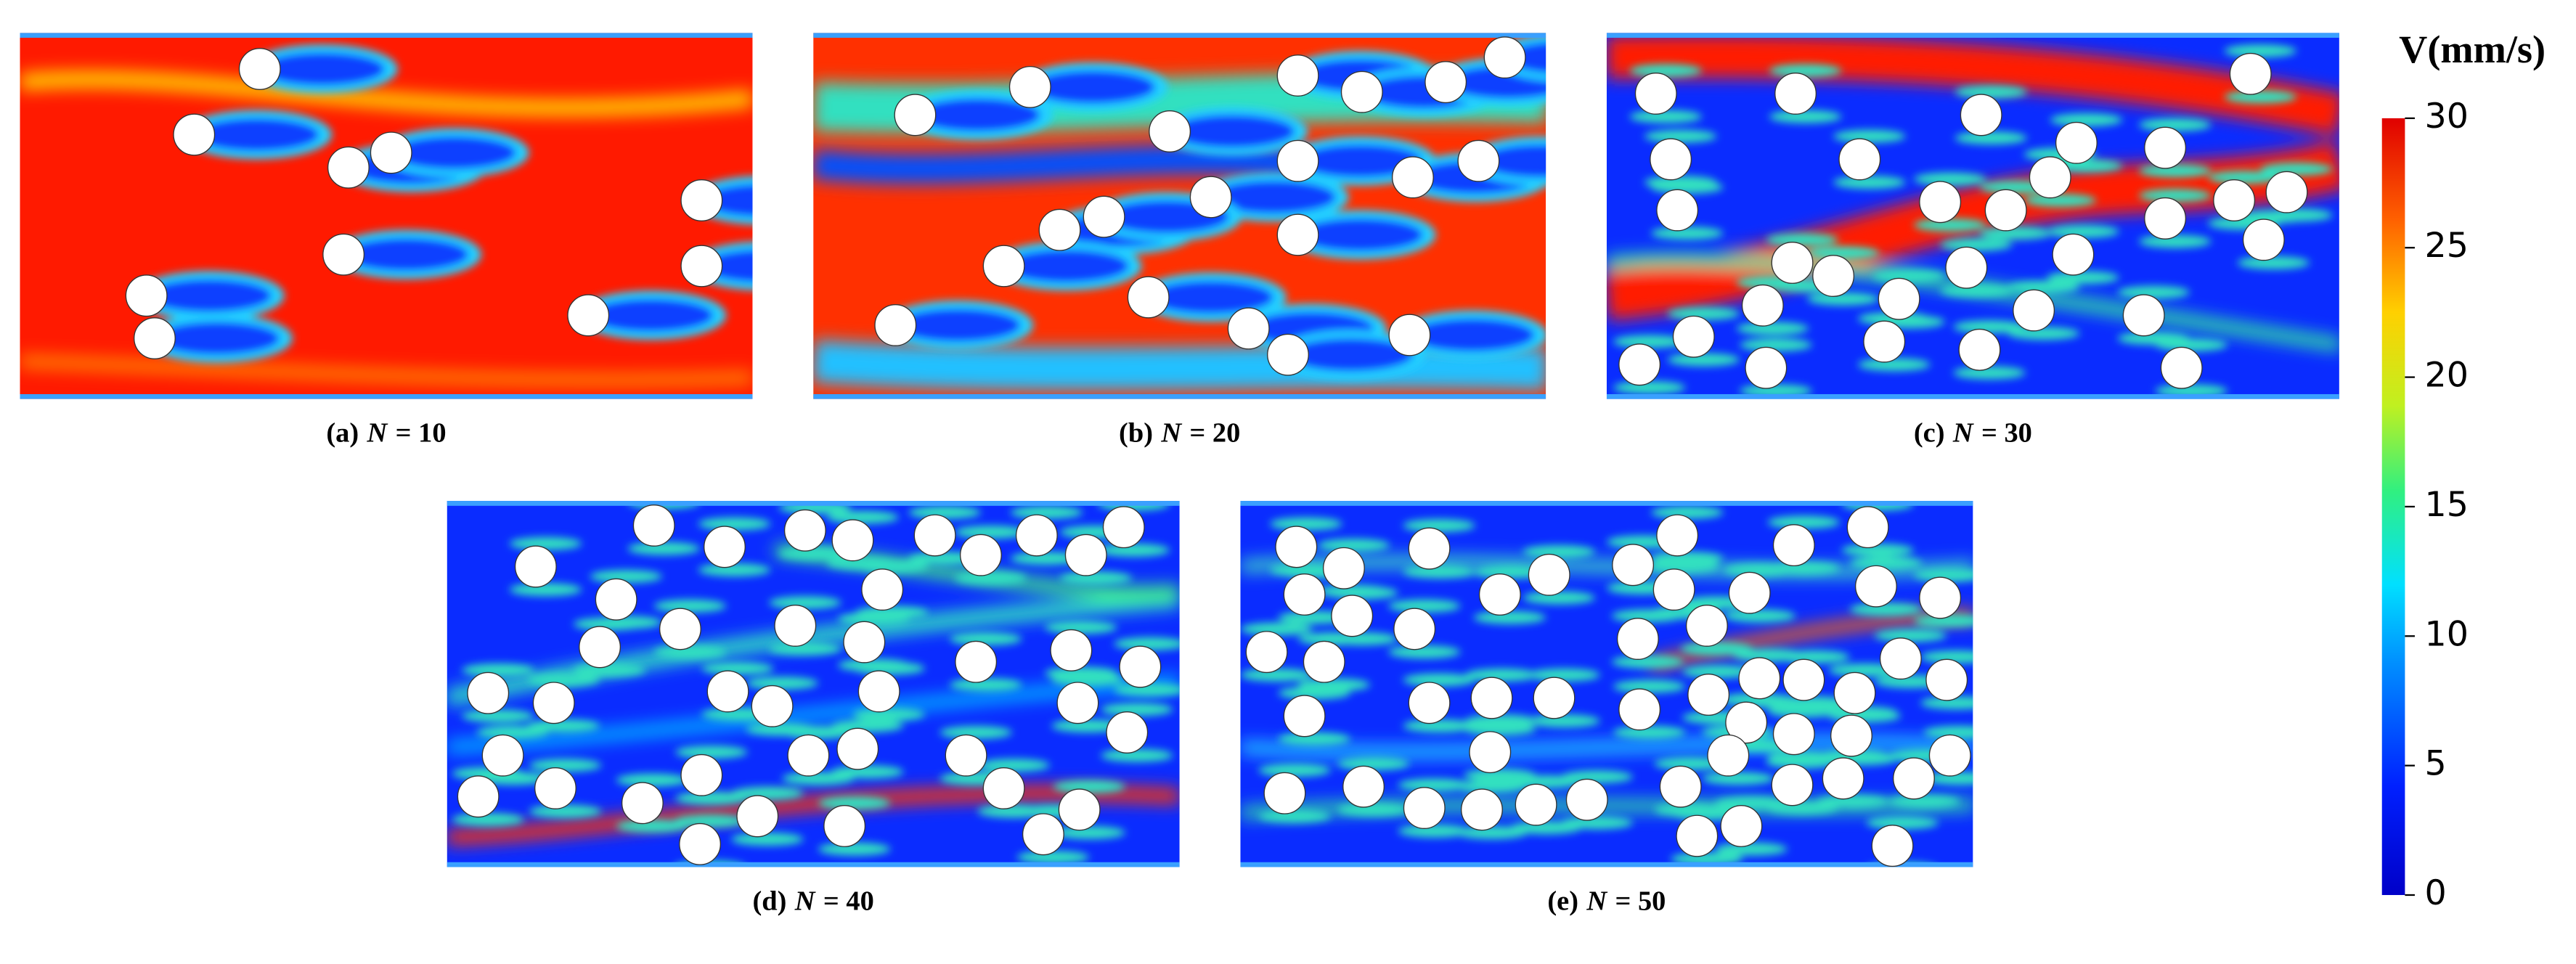  What do you see at coordinates (2393, 507) in the screenshot?
I see `colorbar` at bounding box center [2393, 507].